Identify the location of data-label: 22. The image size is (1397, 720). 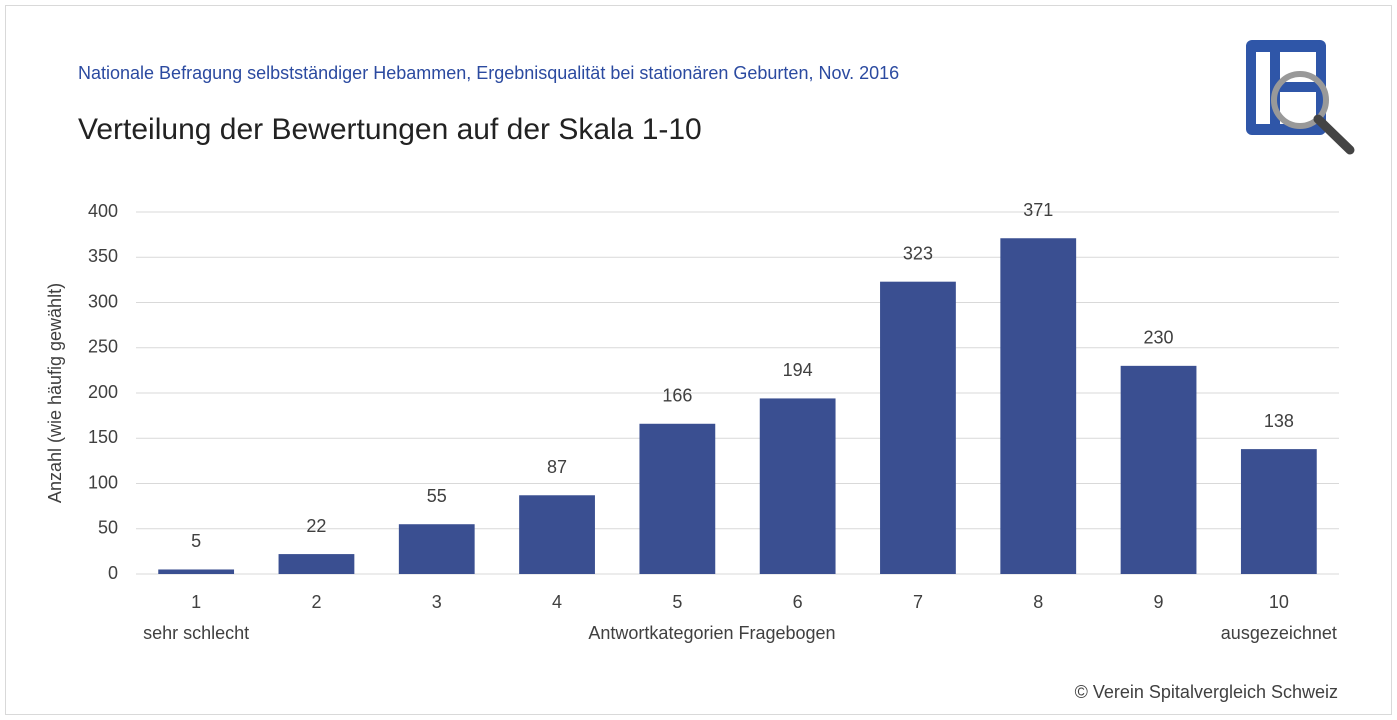
(316, 526).